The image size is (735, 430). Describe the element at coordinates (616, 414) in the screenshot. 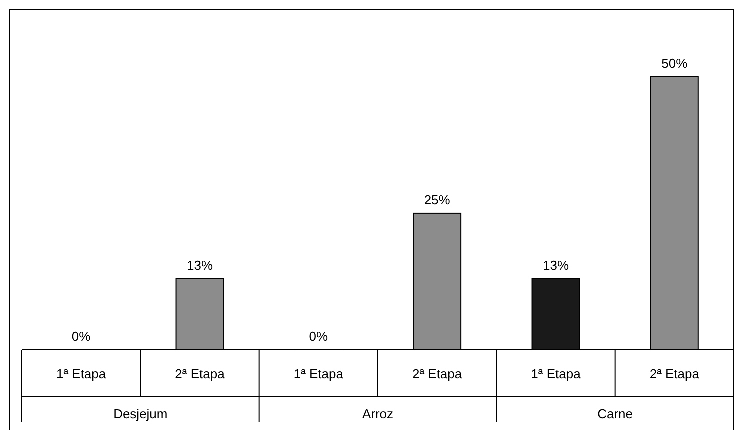

I see `x-tick-label: Carne` at that location.